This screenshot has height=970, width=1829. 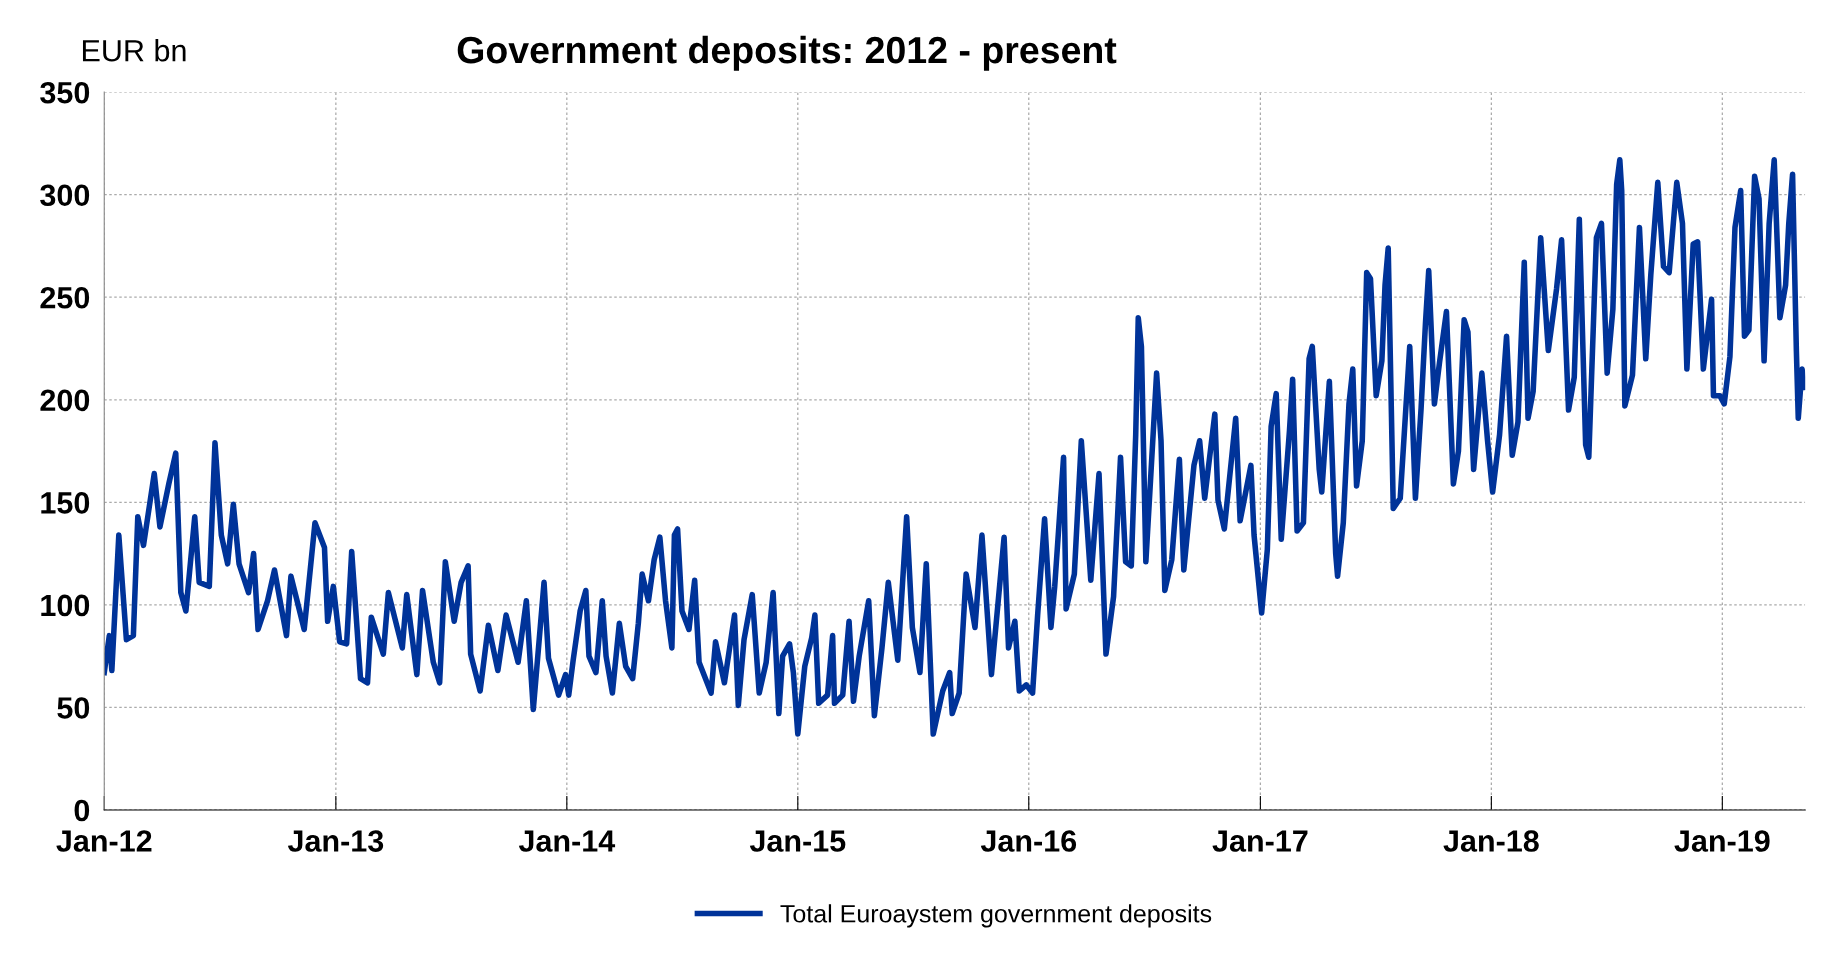 What do you see at coordinates (104, 841) in the screenshot?
I see `x-tick-label: Jan-12` at bounding box center [104, 841].